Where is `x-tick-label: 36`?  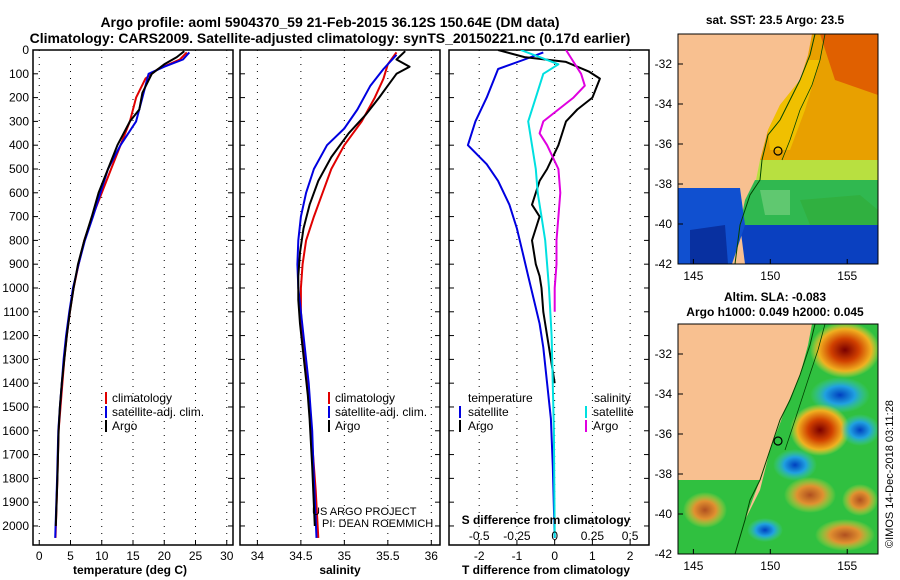
x-tick-label: 36 is located at coordinates (432, 556).